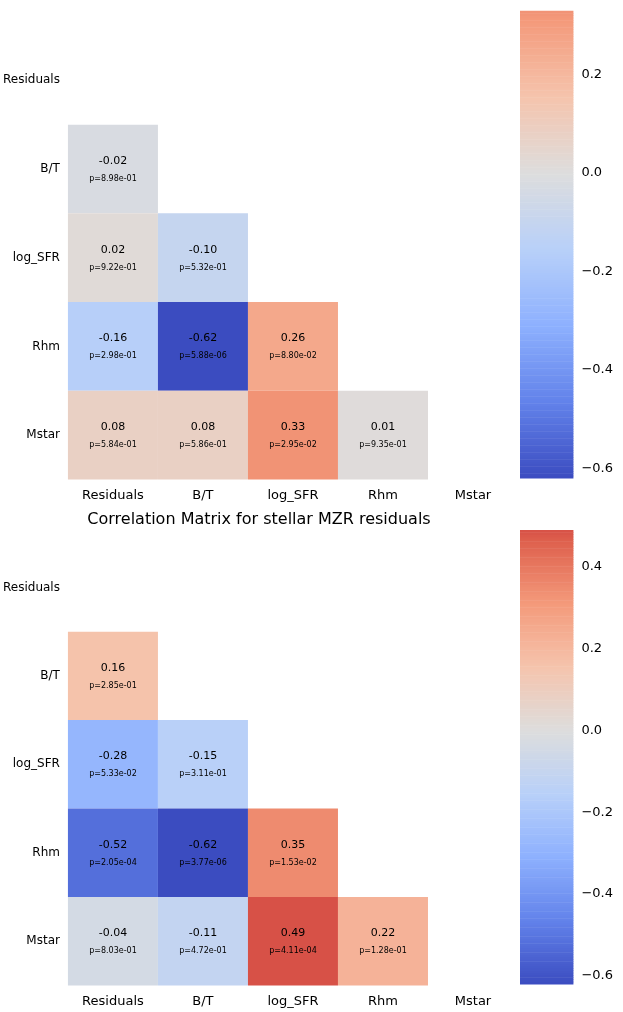 The image size is (623, 1012). What do you see at coordinates (293, 434) in the screenshot?
I see `data-label: 0.33 p=2.95e-02` at bounding box center [293, 434].